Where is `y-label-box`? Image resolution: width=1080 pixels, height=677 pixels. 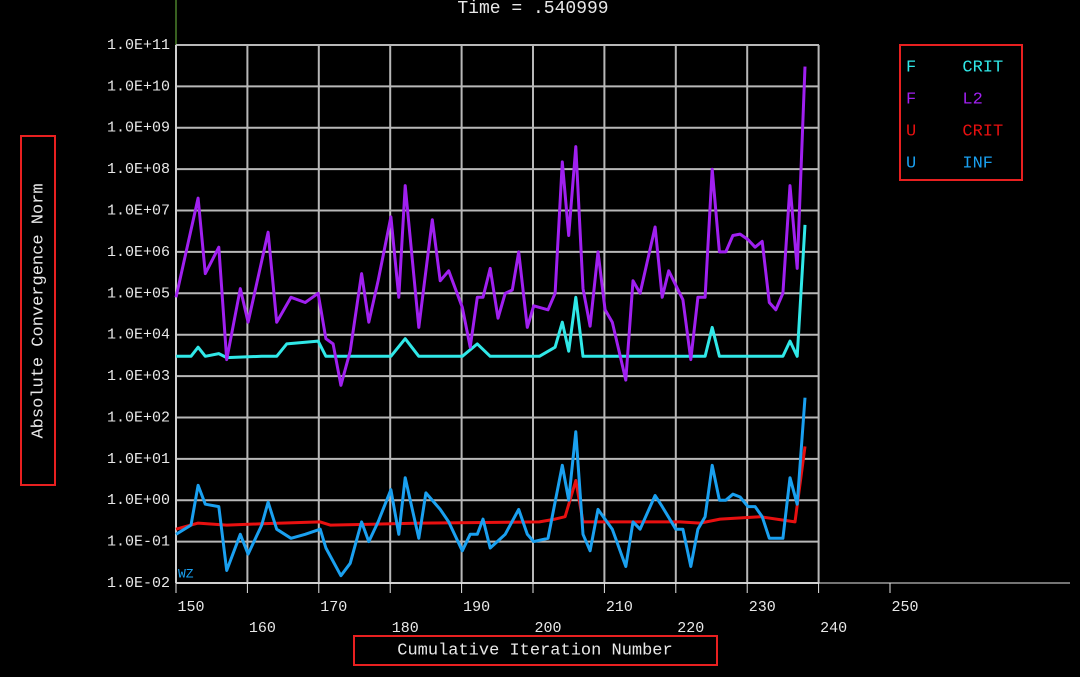
y-label-box is located at coordinates (38, 310).